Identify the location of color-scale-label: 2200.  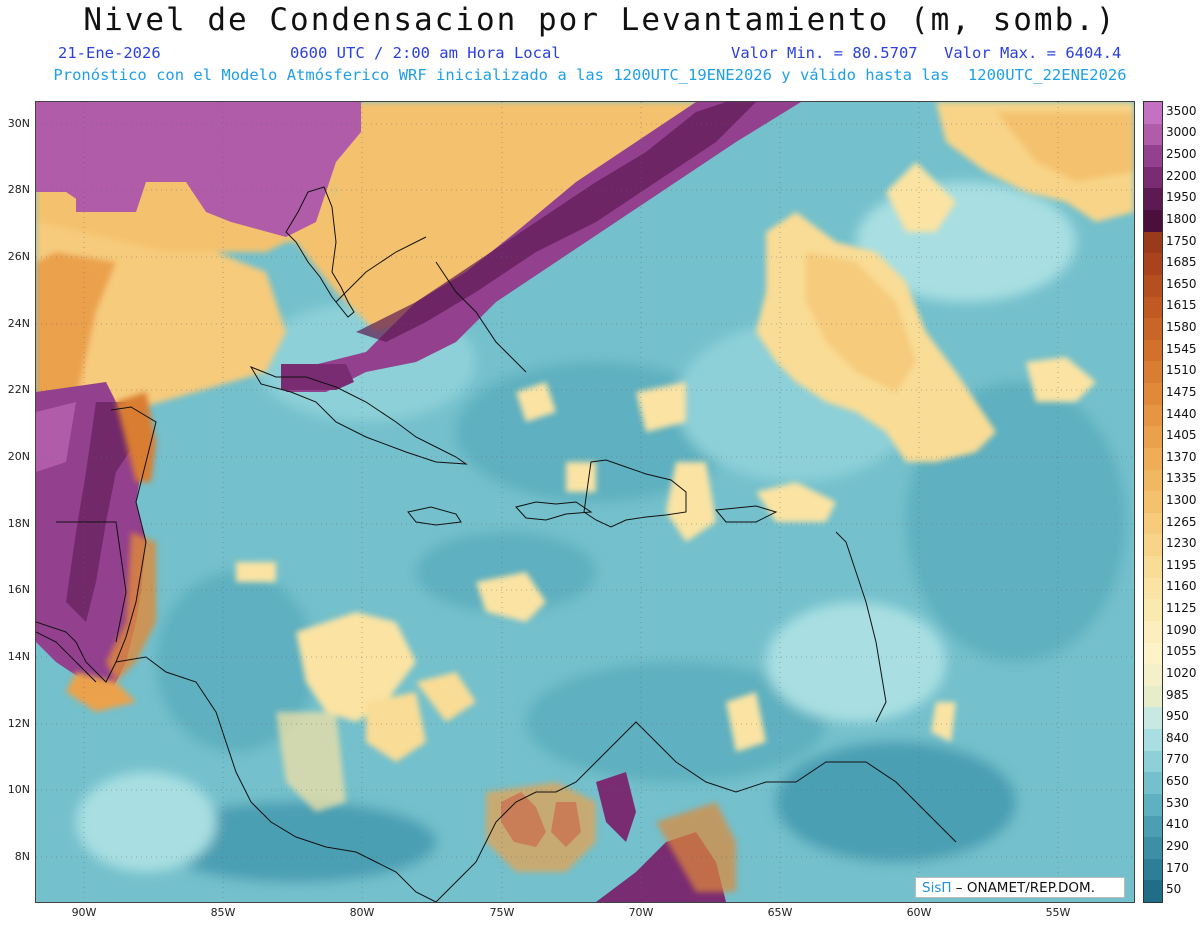
(1181, 175).